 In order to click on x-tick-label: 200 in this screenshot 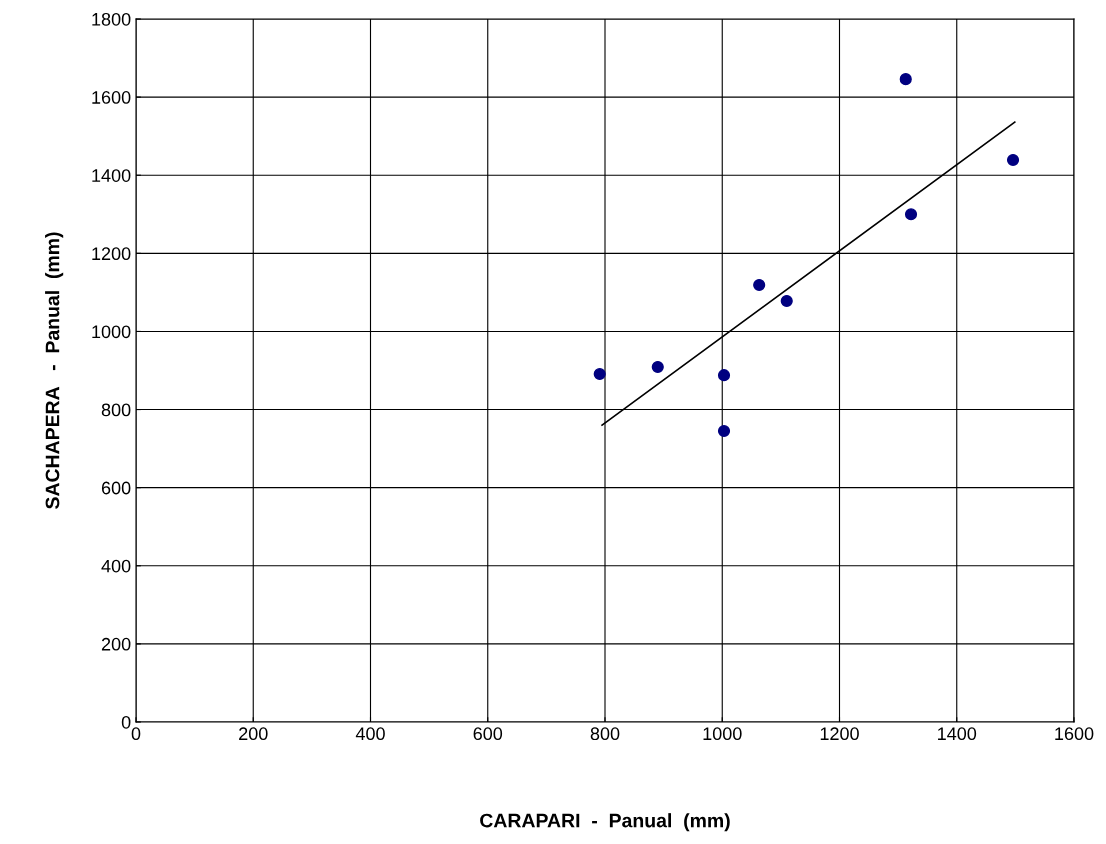, I will do `click(253, 734)`.